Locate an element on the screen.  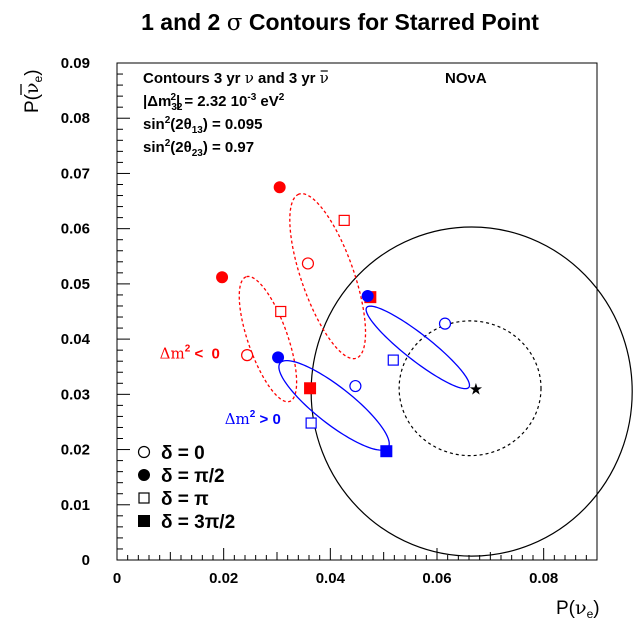
experiment-label: NOνA is located at coordinates (466, 78).